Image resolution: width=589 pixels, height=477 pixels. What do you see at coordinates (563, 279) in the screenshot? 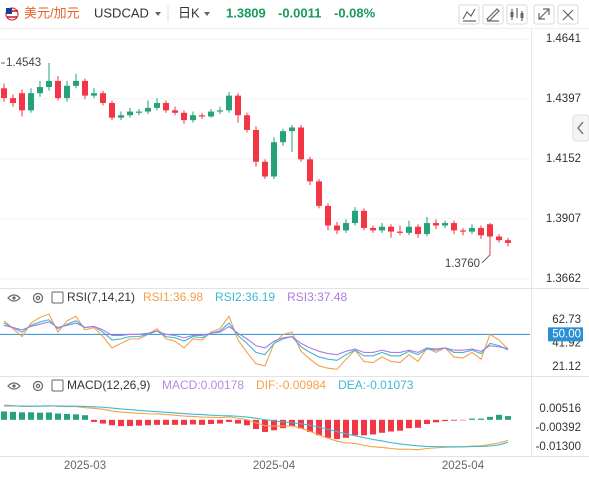
I see `y-tick-label: 1.3662` at bounding box center [563, 279].